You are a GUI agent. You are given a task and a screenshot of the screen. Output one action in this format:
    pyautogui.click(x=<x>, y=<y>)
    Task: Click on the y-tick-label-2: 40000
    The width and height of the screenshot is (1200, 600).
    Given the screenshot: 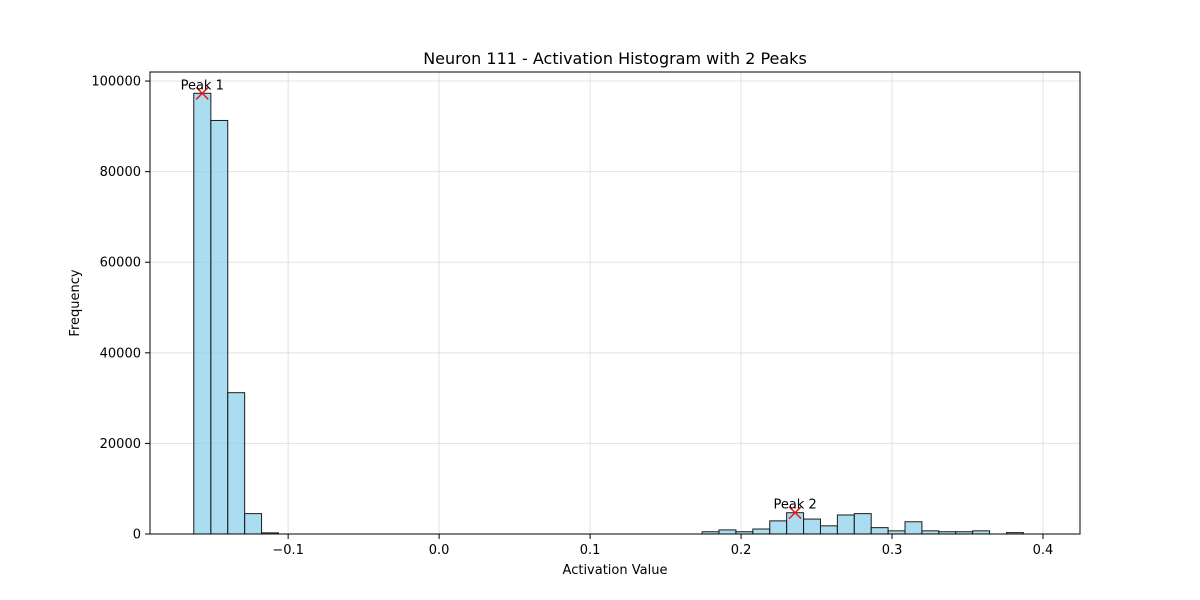 What is the action you would take?
    pyautogui.click(x=120, y=353)
    